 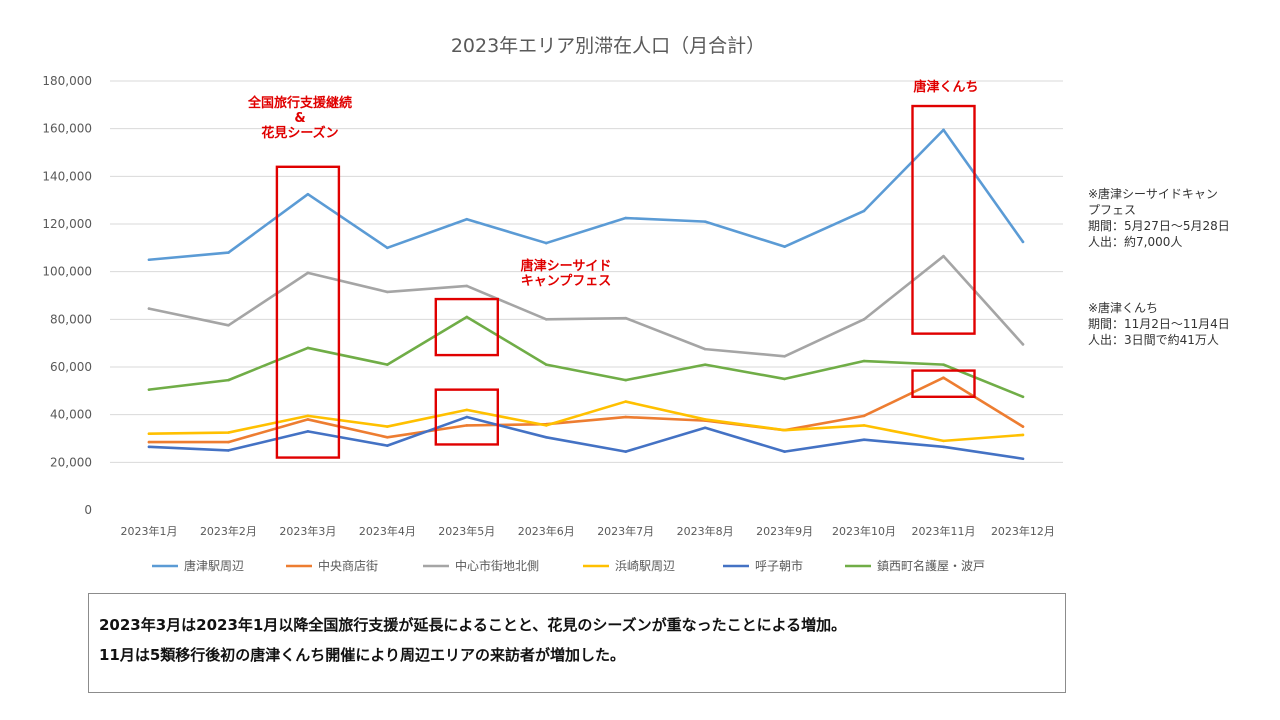 I want to click on x-tick-label: 2023年9月, so click(x=784, y=531).